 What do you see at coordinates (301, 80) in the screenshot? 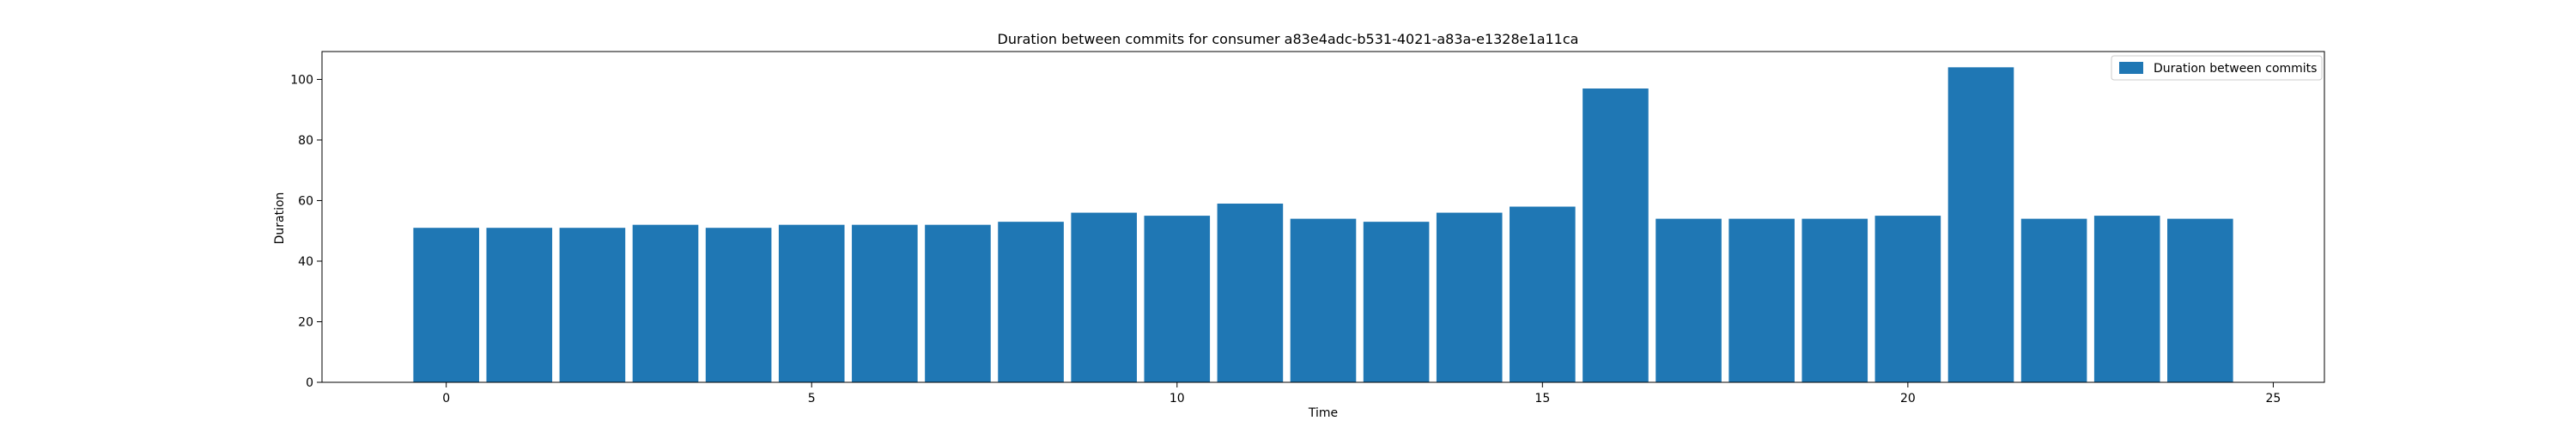
I see `y-tick-label: 100` at bounding box center [301, 80].